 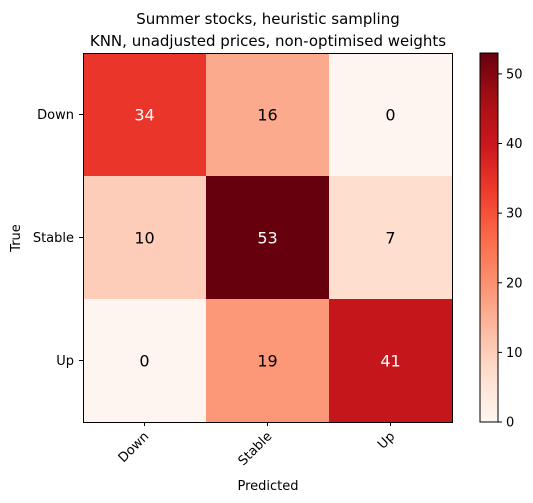 I want to click on x-tick-label: Down, so click(x=134, y=447).